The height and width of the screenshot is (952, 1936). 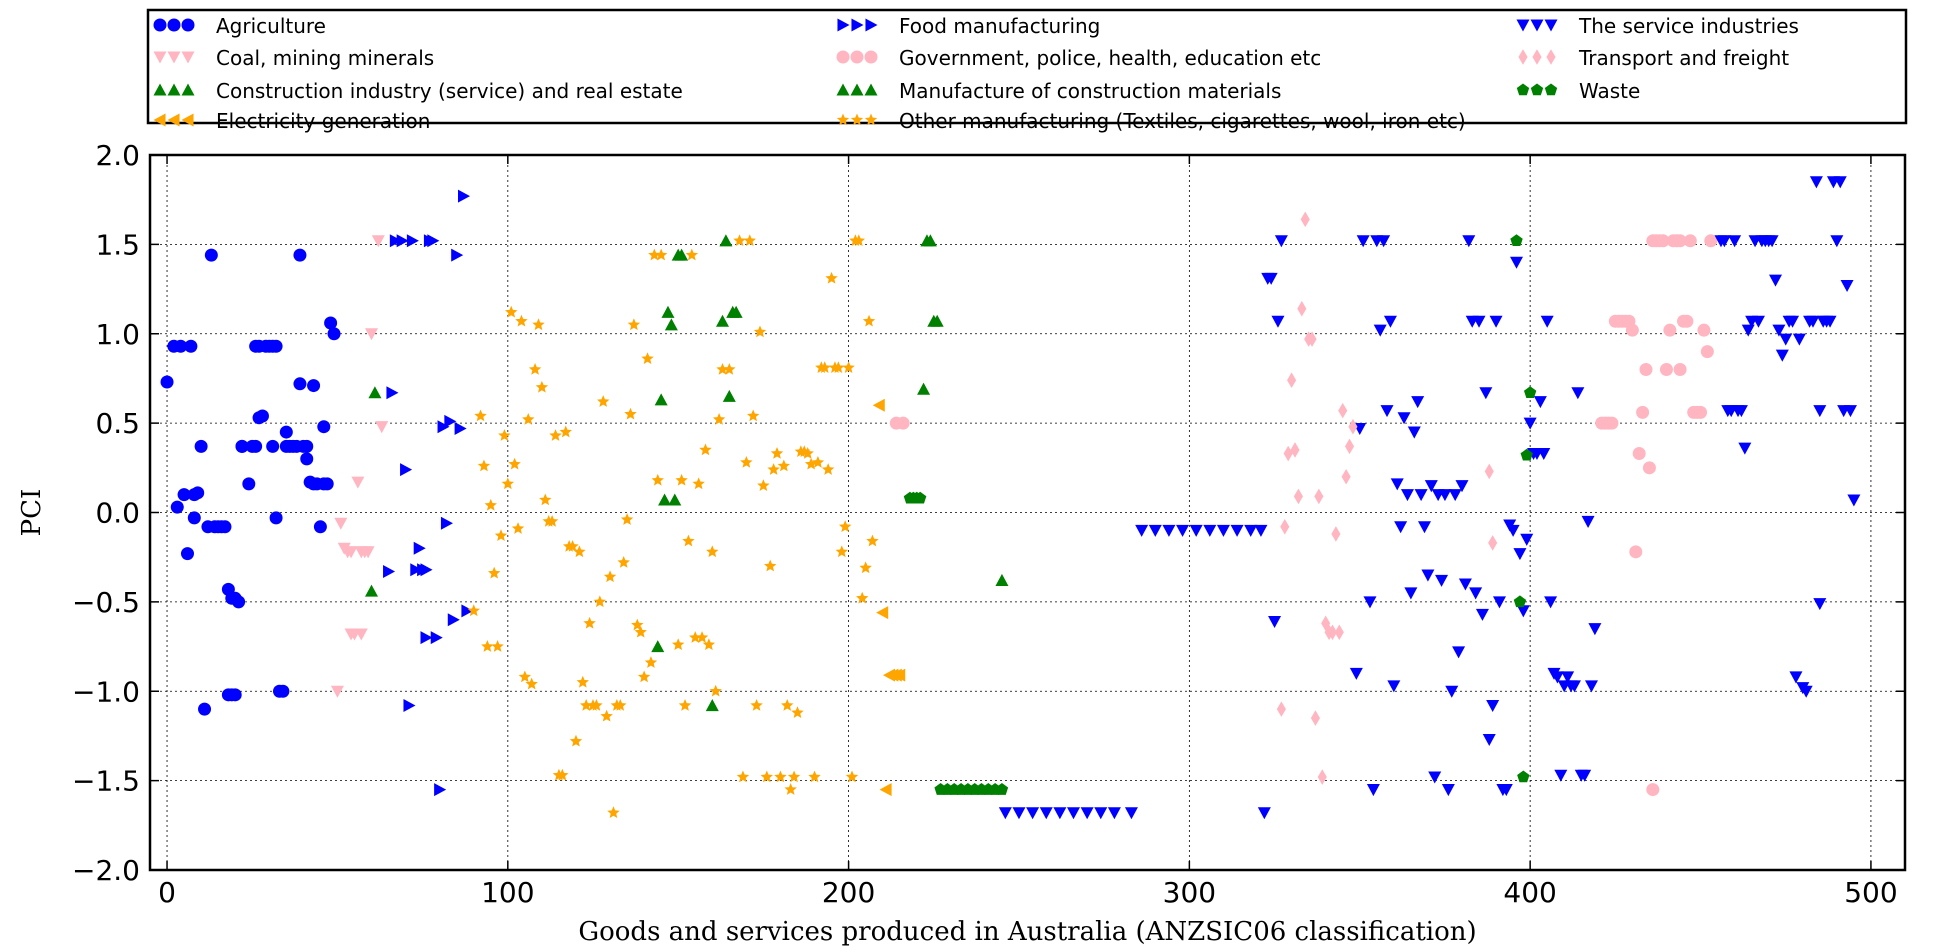 I want to click on x-tick-label: 0, so click(x=167, y=892).